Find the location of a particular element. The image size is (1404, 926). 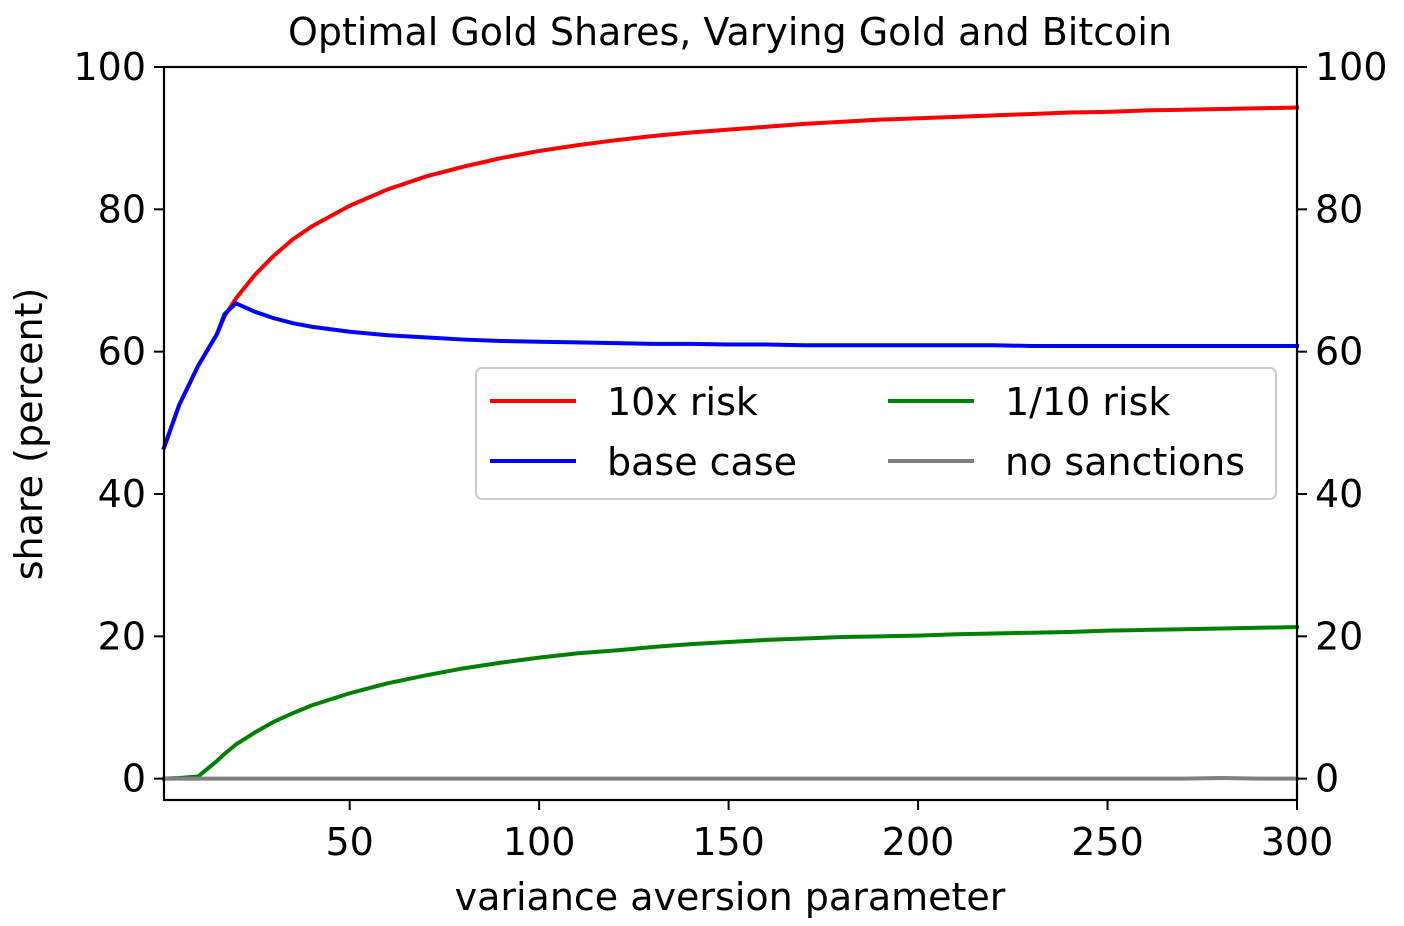

x-tick-label-2: 150 is located at coordinates (728, 842).